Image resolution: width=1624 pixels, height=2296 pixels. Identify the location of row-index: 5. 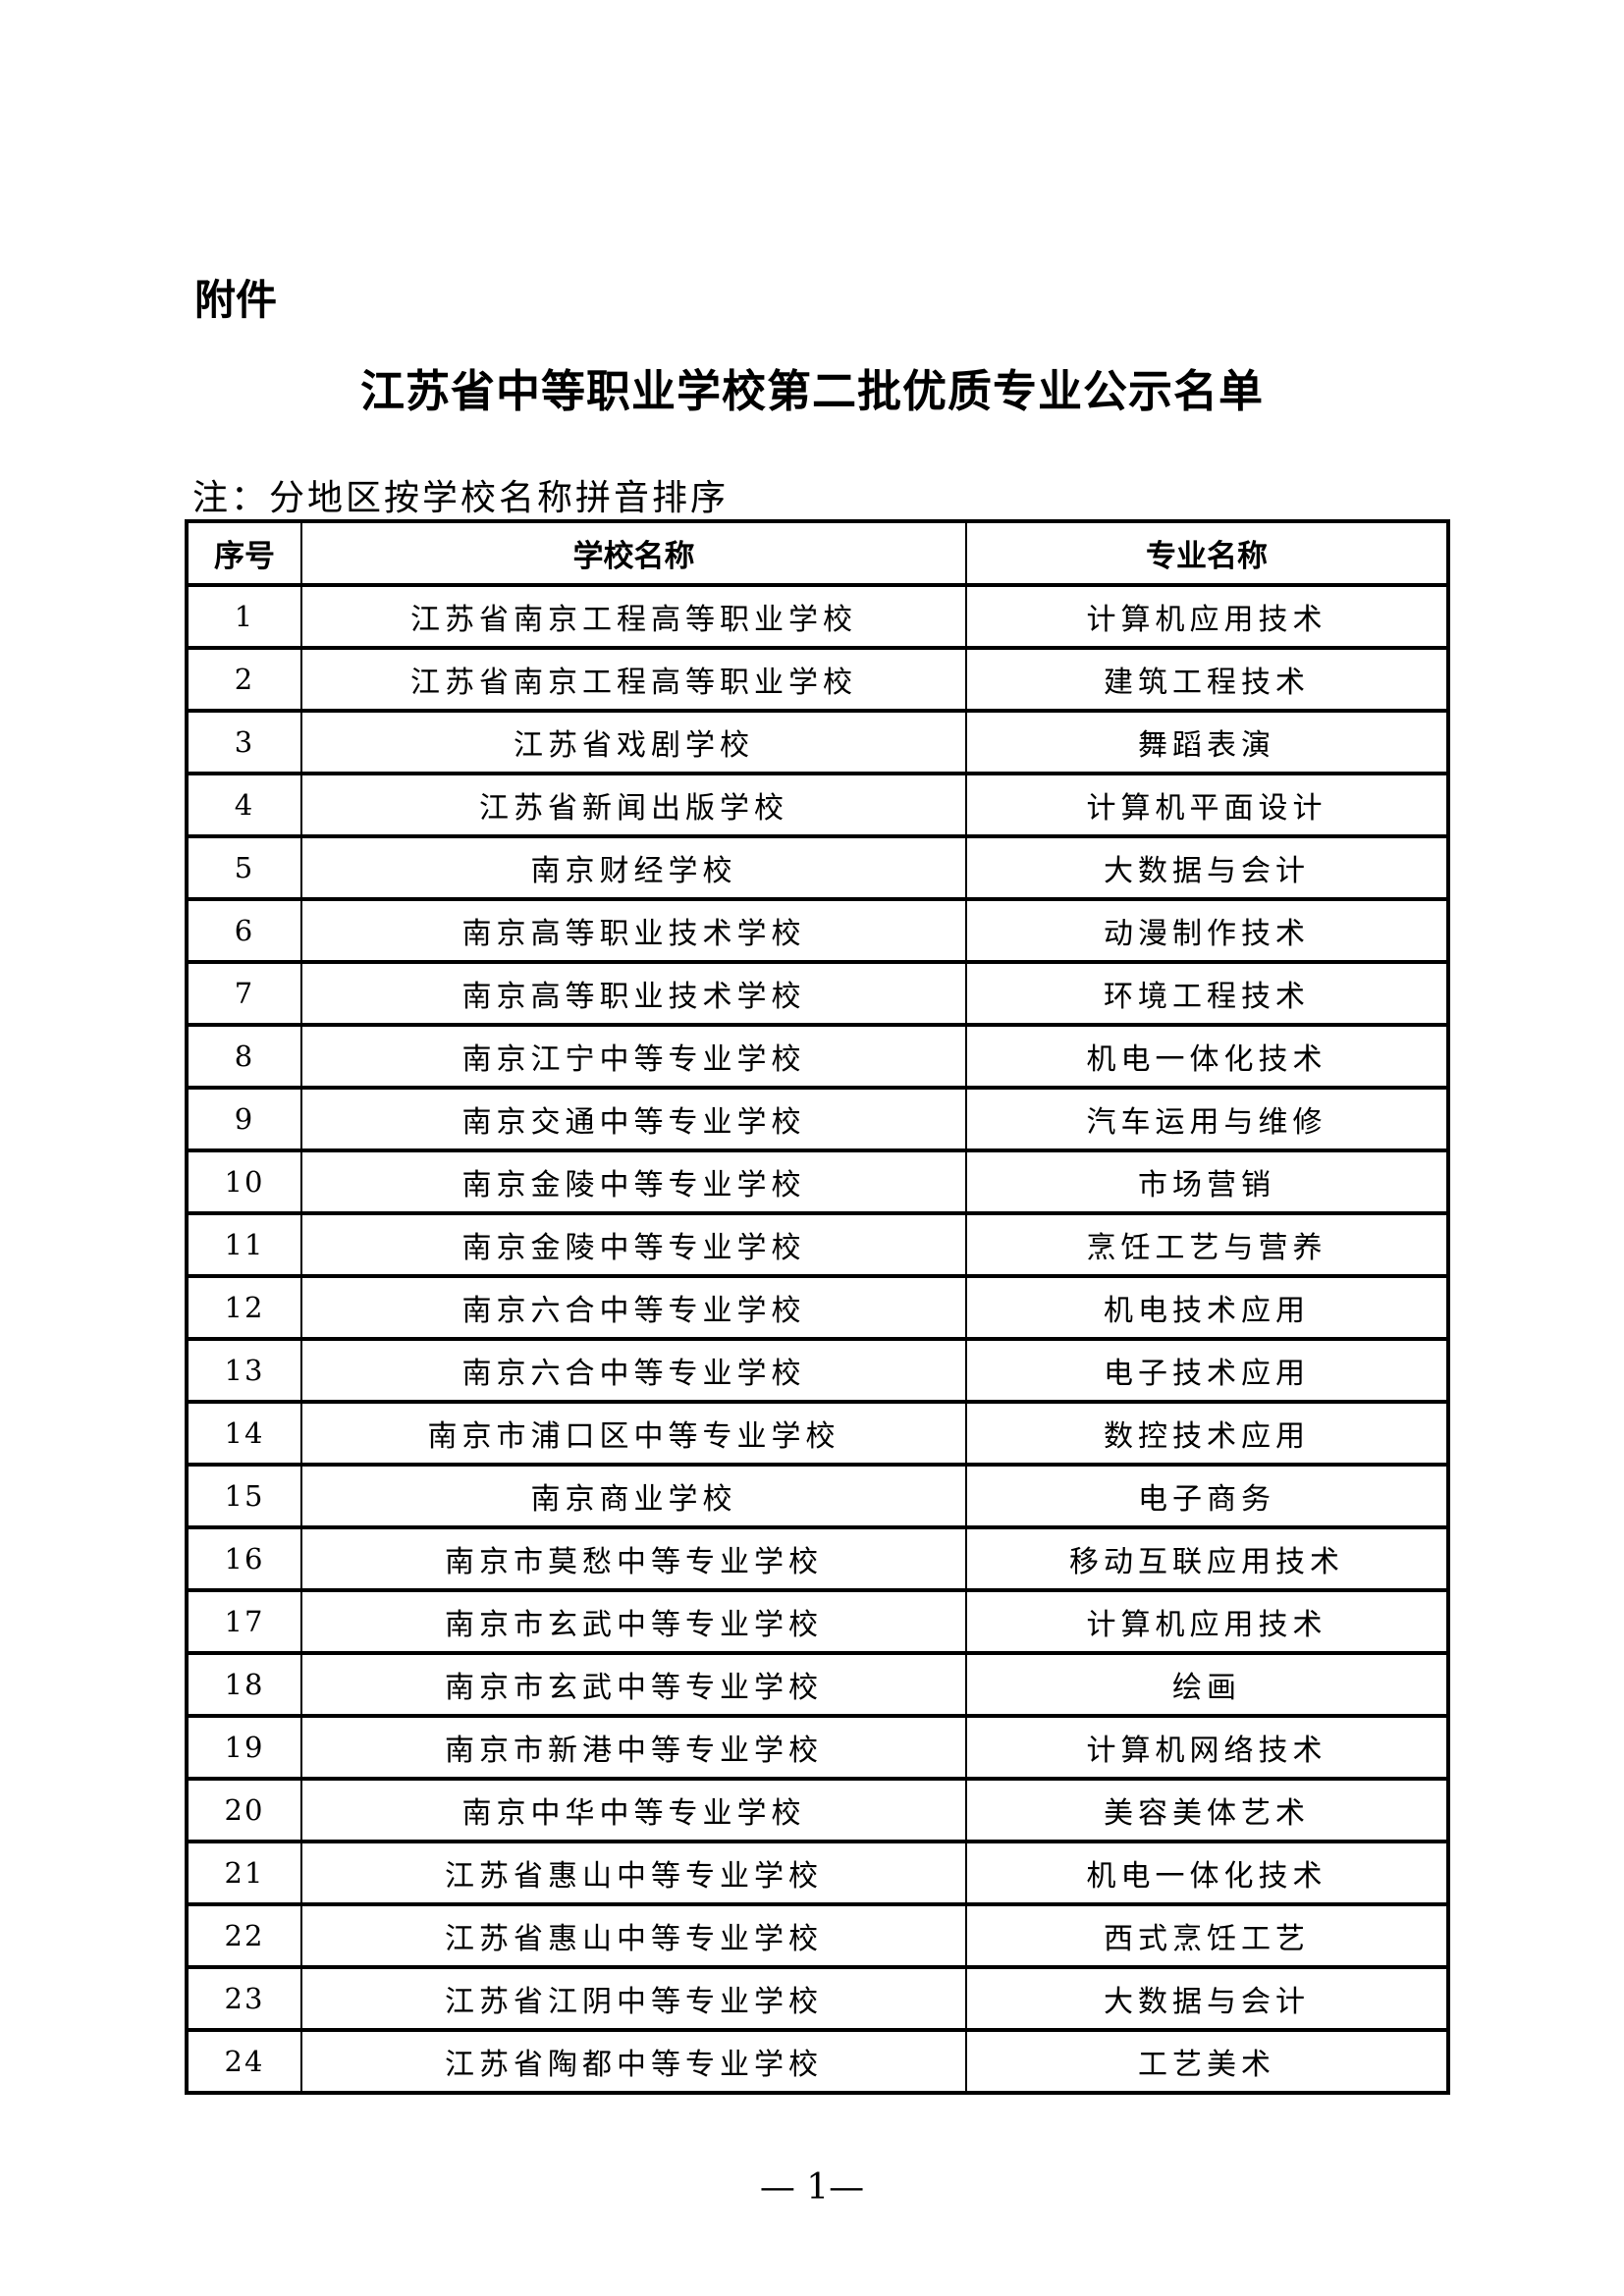
(244, 868).